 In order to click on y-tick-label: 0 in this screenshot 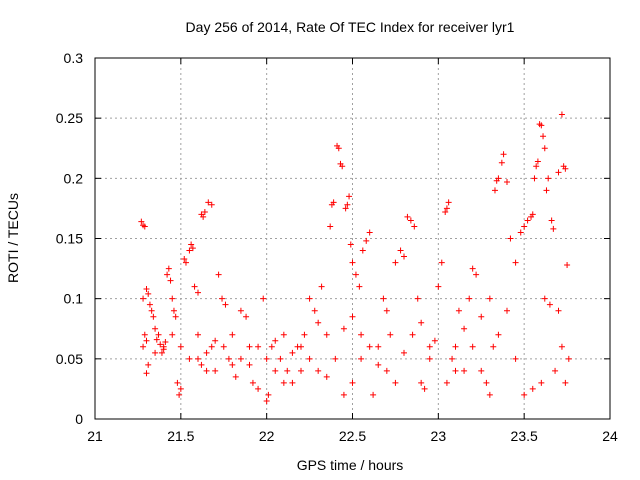, I will do `click(79, 419)`.